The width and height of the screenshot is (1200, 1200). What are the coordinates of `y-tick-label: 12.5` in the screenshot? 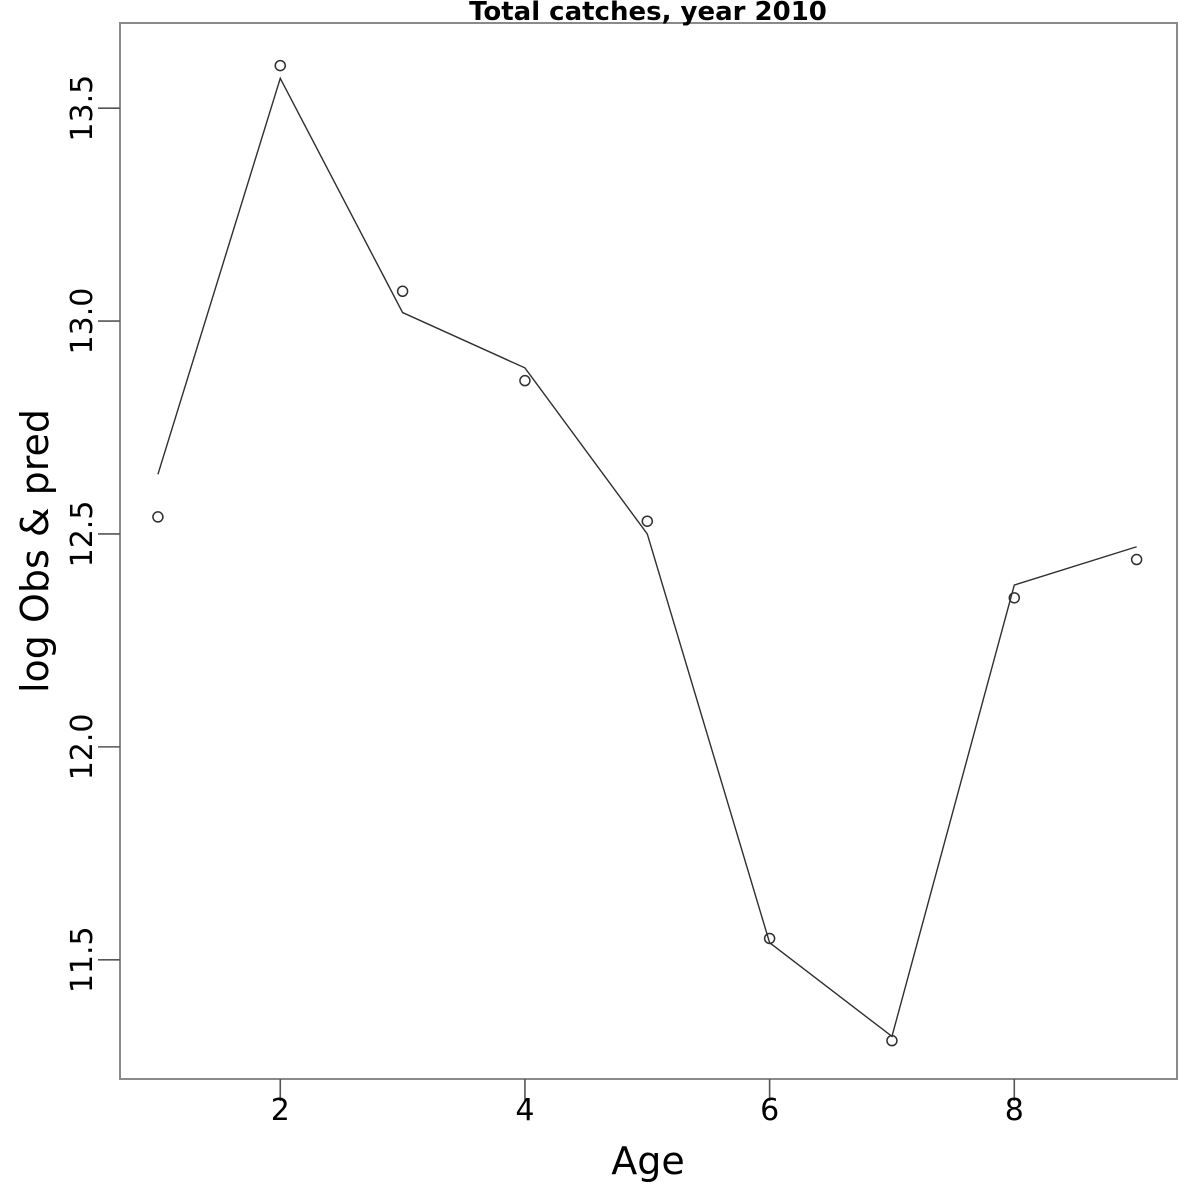 It's located at (82, 534).